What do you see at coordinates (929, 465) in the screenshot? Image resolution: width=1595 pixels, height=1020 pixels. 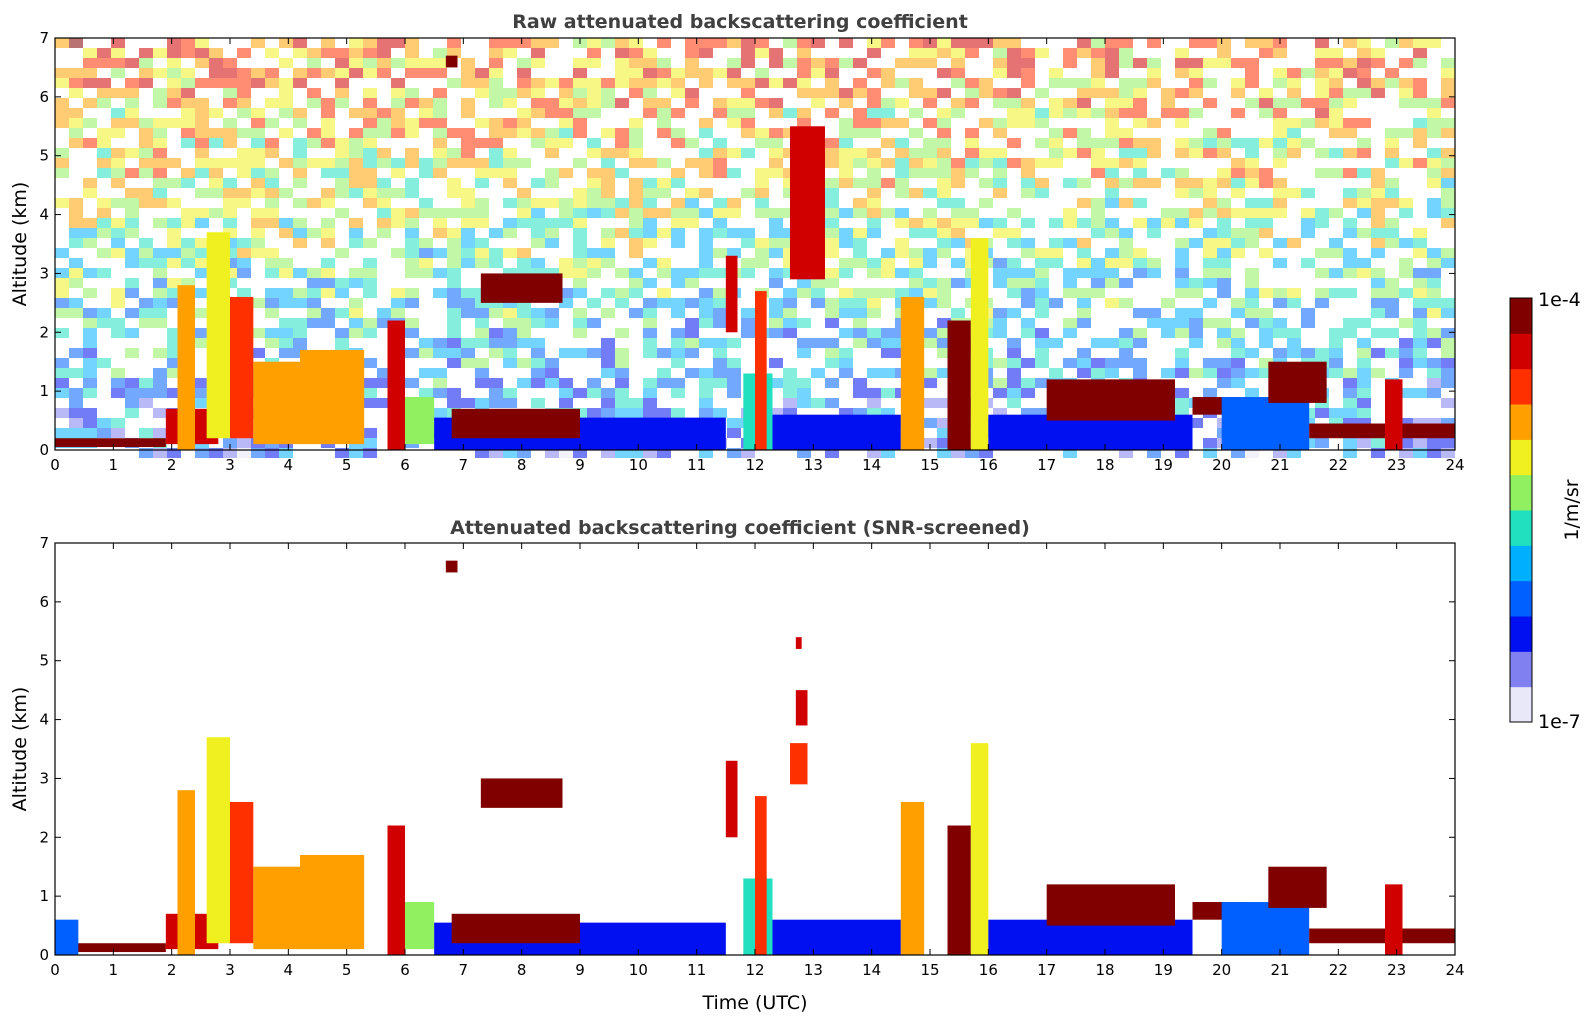 I see `x-tick-label: 15` at bounding box center [929, 465].